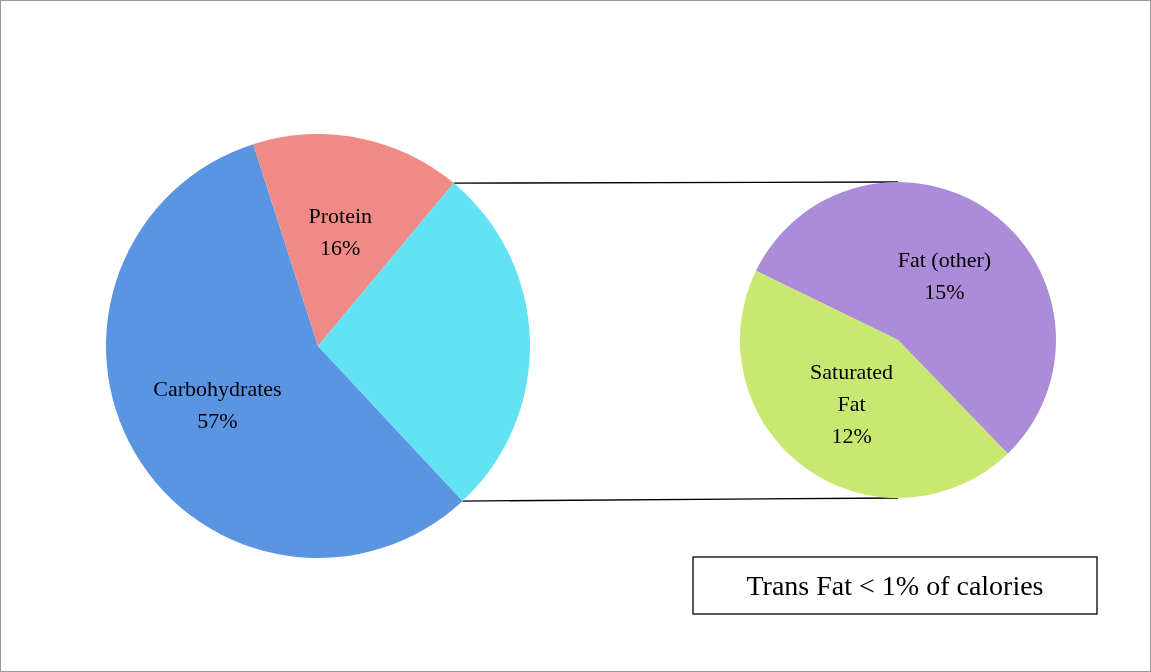 Image resolution: width=1151 pixels, height=672 pixels. I want to click on slice-label: Carbohydrates, so click(217, 388).